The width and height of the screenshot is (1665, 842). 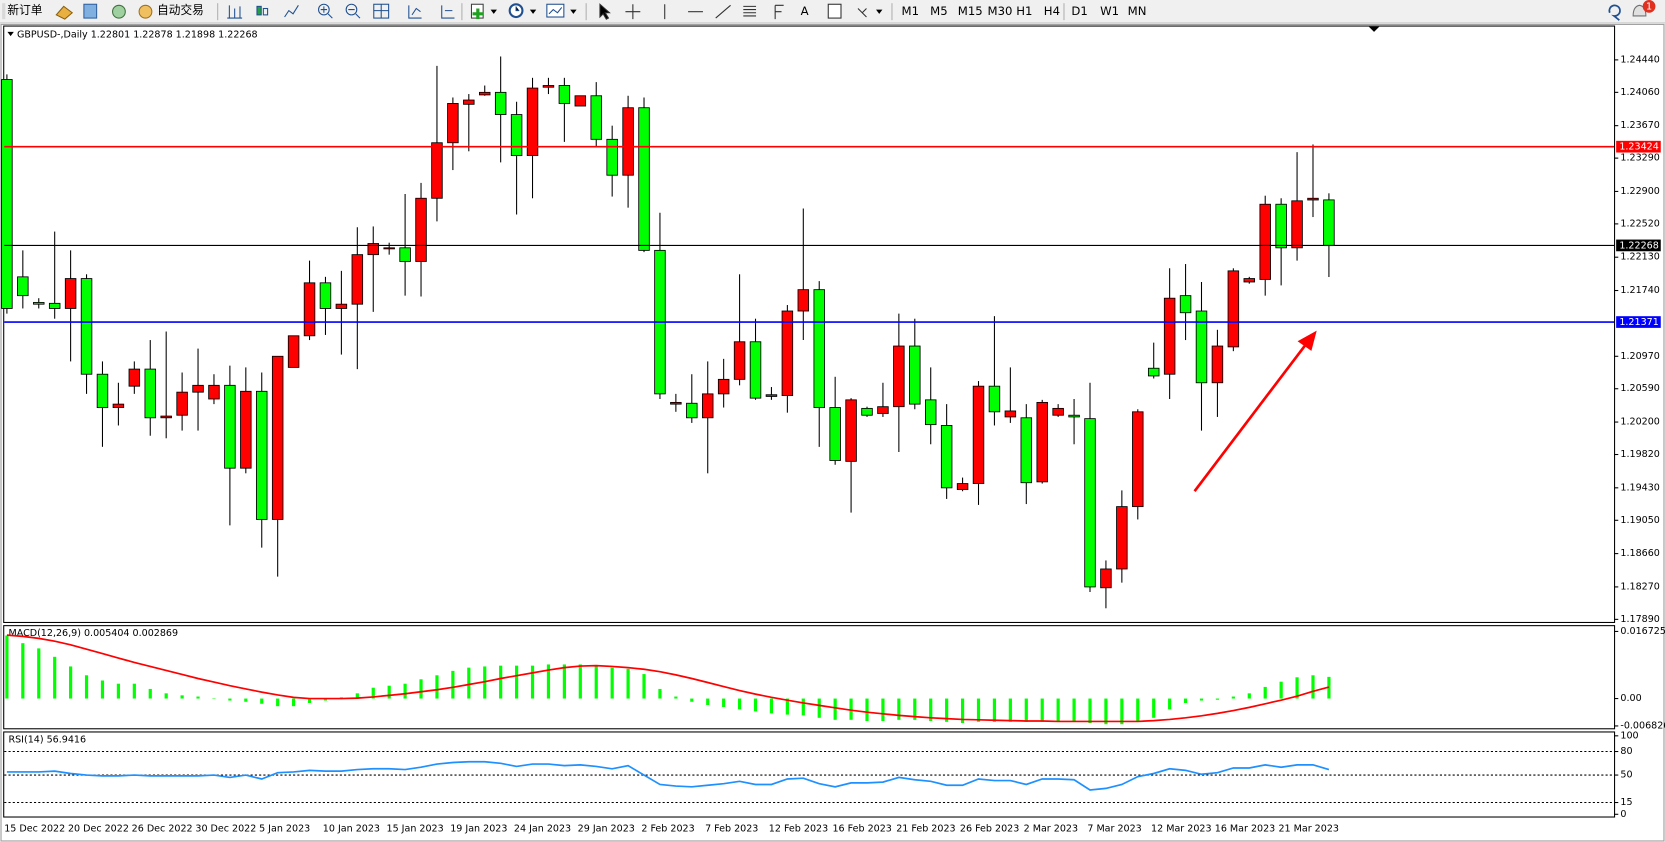 I want to click on timeframe-button: MN, so click(x=1137, y=11).